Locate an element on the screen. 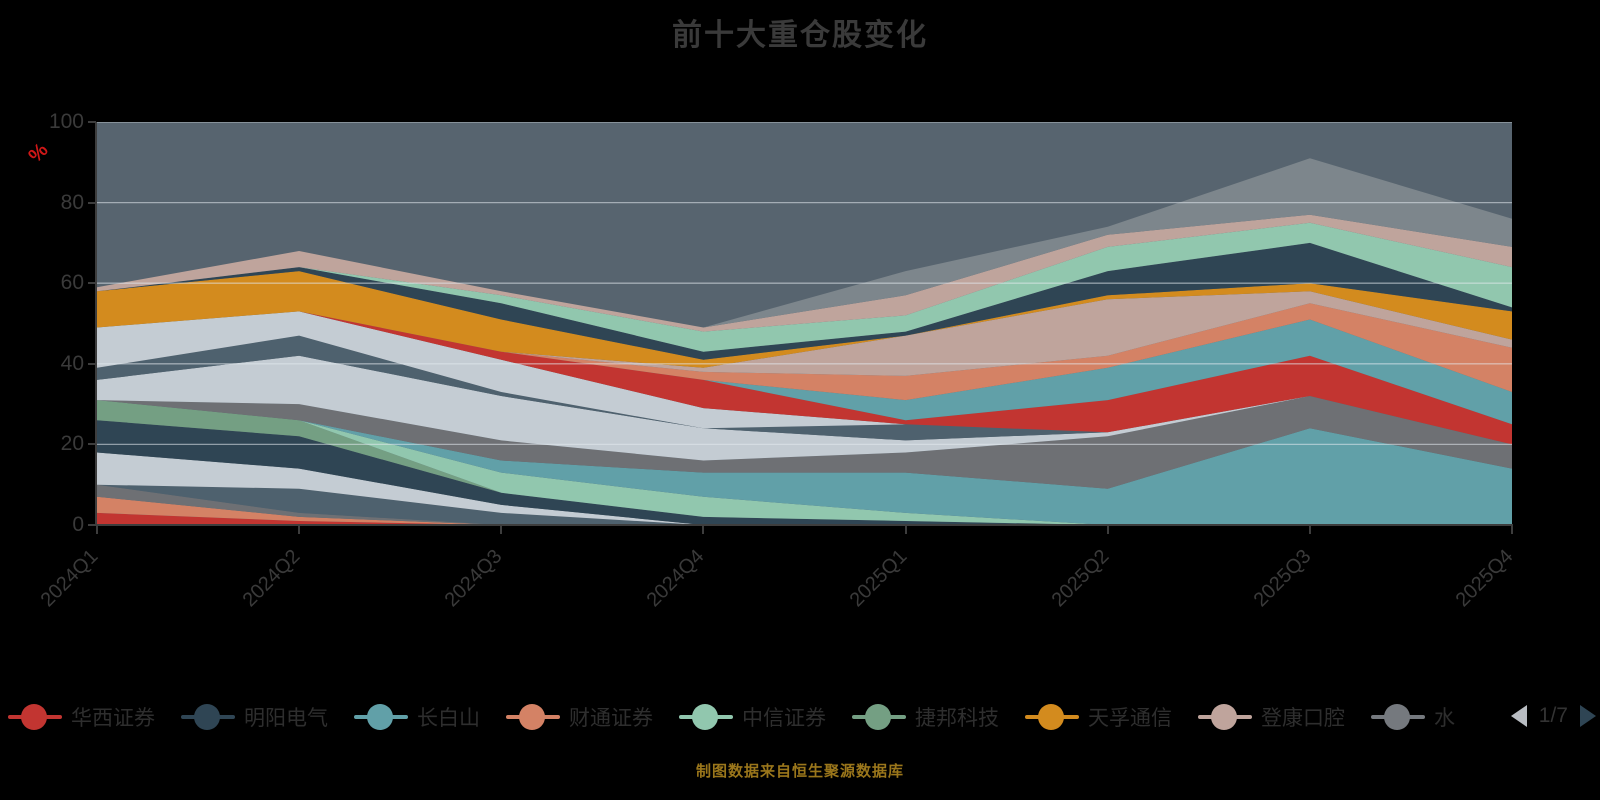 This screenshot has height=800, width=1600. x-tick-label-2024Q2: 2024Q2 is located at coordinates (271, 578).